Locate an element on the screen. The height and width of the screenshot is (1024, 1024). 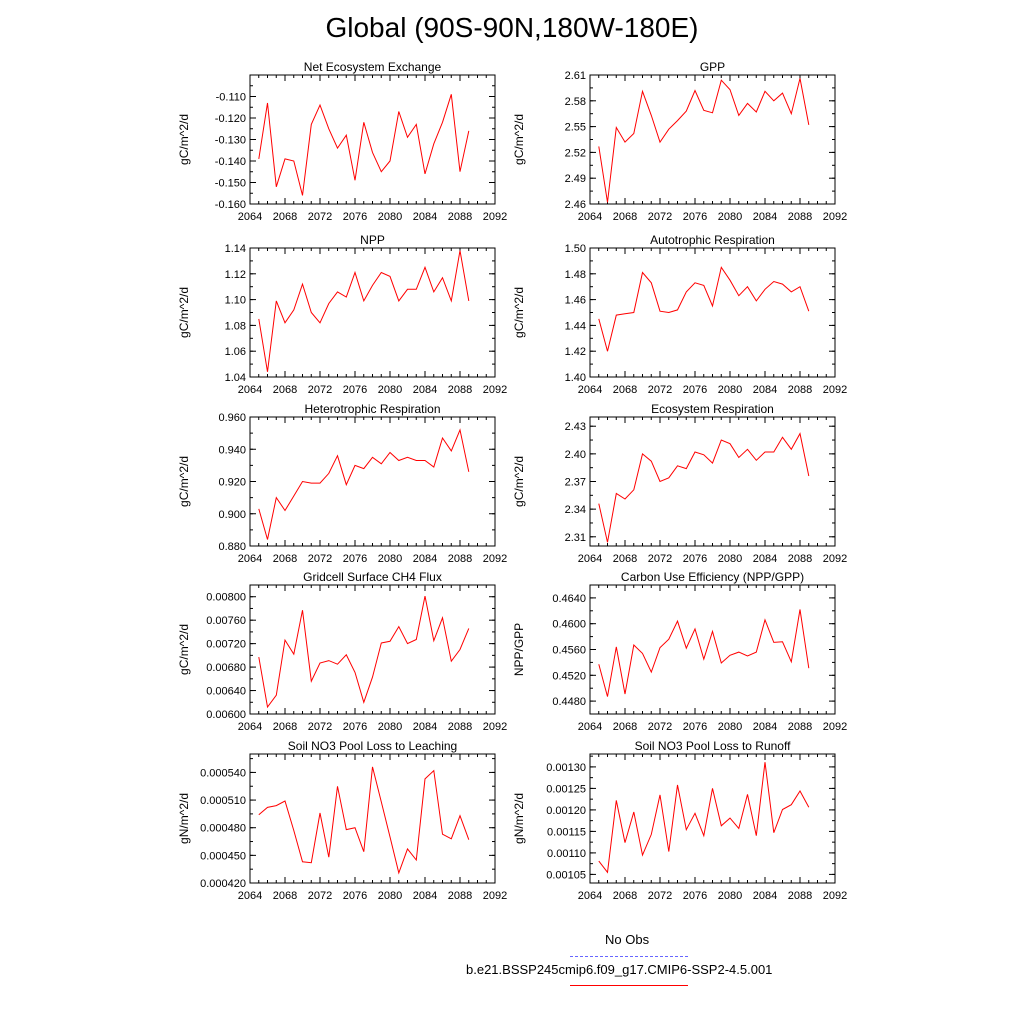
y-tick-label: 0.4480 is located at coordinates (569, 702).